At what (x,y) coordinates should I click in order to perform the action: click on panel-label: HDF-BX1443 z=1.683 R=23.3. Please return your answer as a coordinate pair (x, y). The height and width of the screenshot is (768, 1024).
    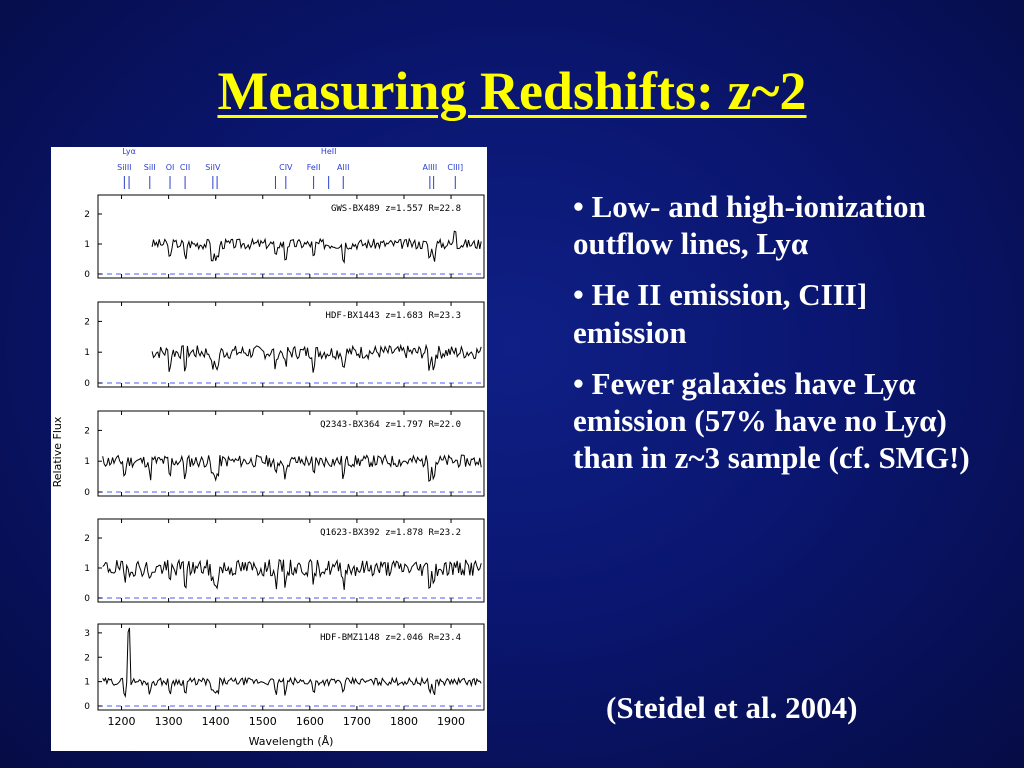
    Looking at the image, I should click on (393, 316).